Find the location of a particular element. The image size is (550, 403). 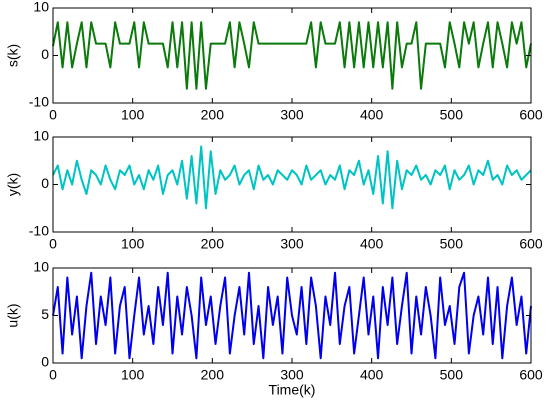

y-axis-label: s(k) is located at coordinates (13, 55).